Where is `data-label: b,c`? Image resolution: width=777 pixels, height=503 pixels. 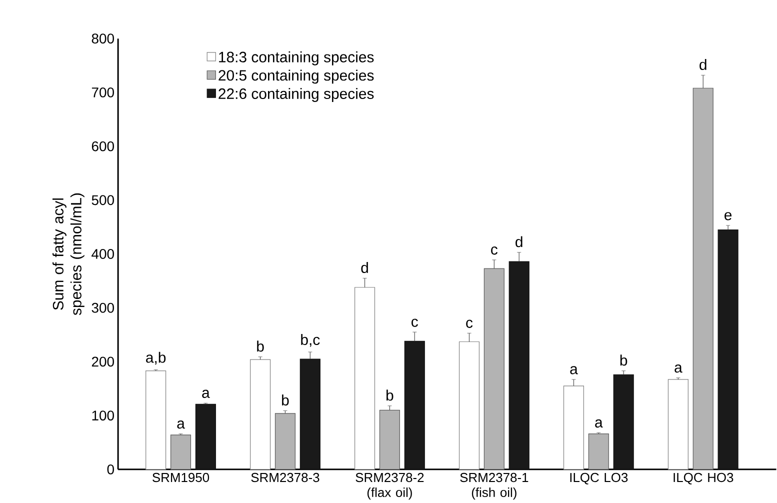
data-label: b,c is located at coordinates (310, 340).